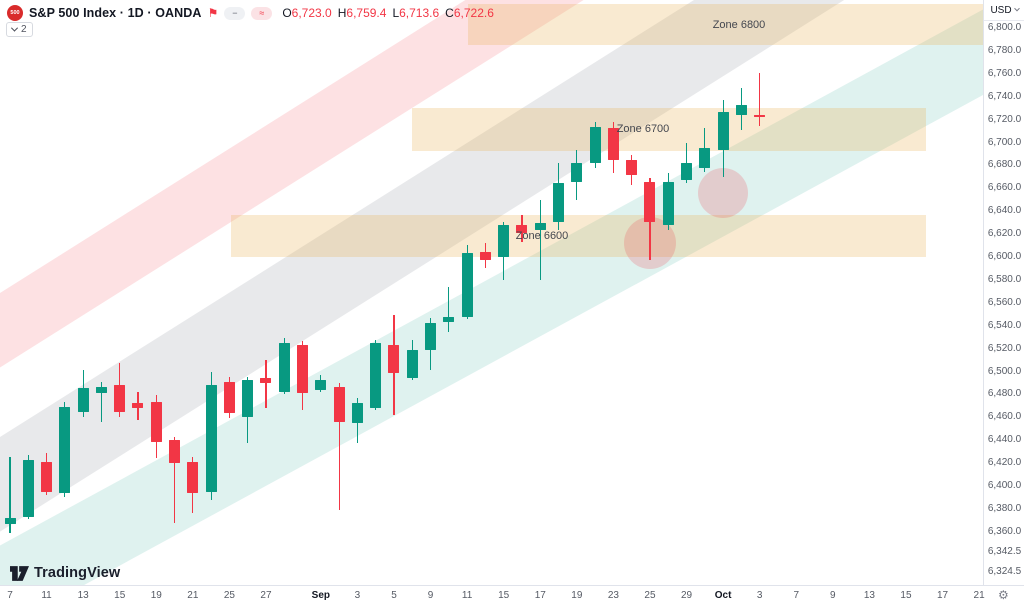 Image resolution: width=1024 pixels, height=605 pixels. What do you see at coordinates (1004, 142) in the screenshot?
I see `price-tick-label: 6,700.0` at bounding box center [1004, 142].